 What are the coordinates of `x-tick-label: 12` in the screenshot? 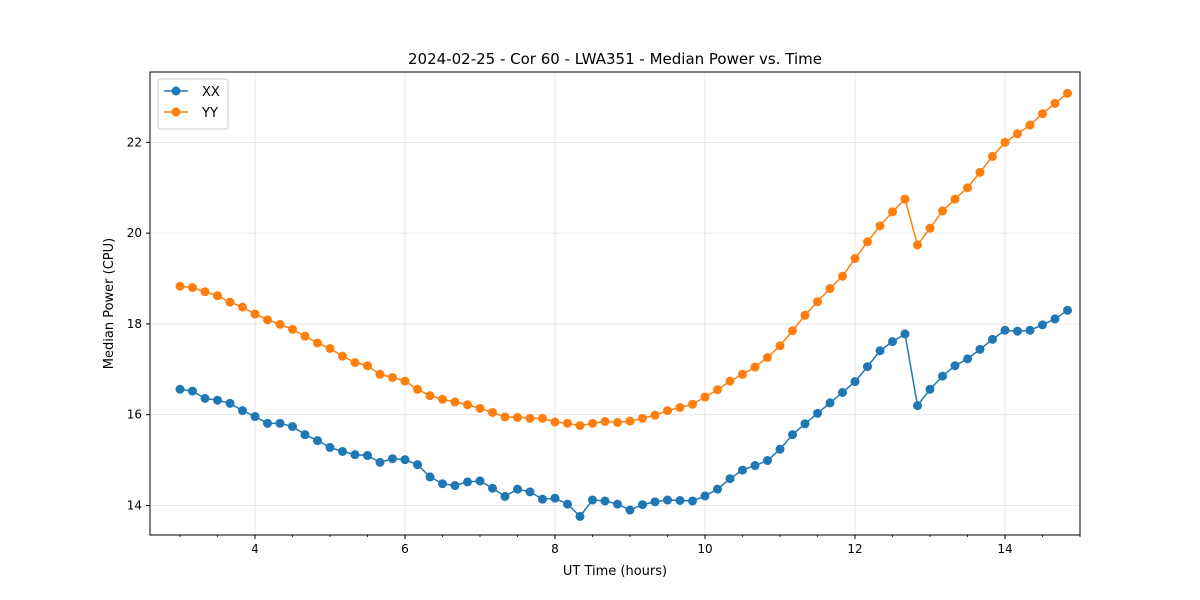 It's located at (854, 549).